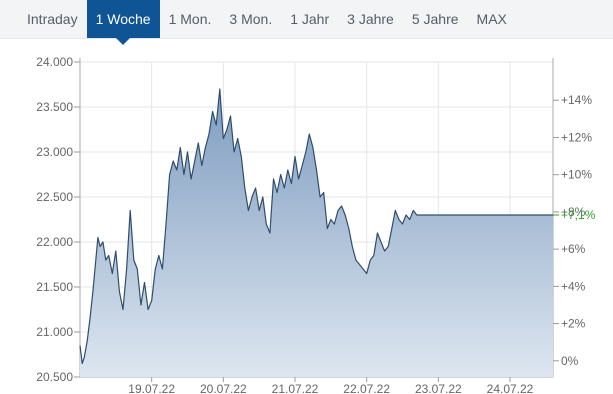 This screenshot has width=613, height=394. Describe the element at coordinates (54, 332) in the screenshot. I see `y-tick-label: 21.000` at that location.